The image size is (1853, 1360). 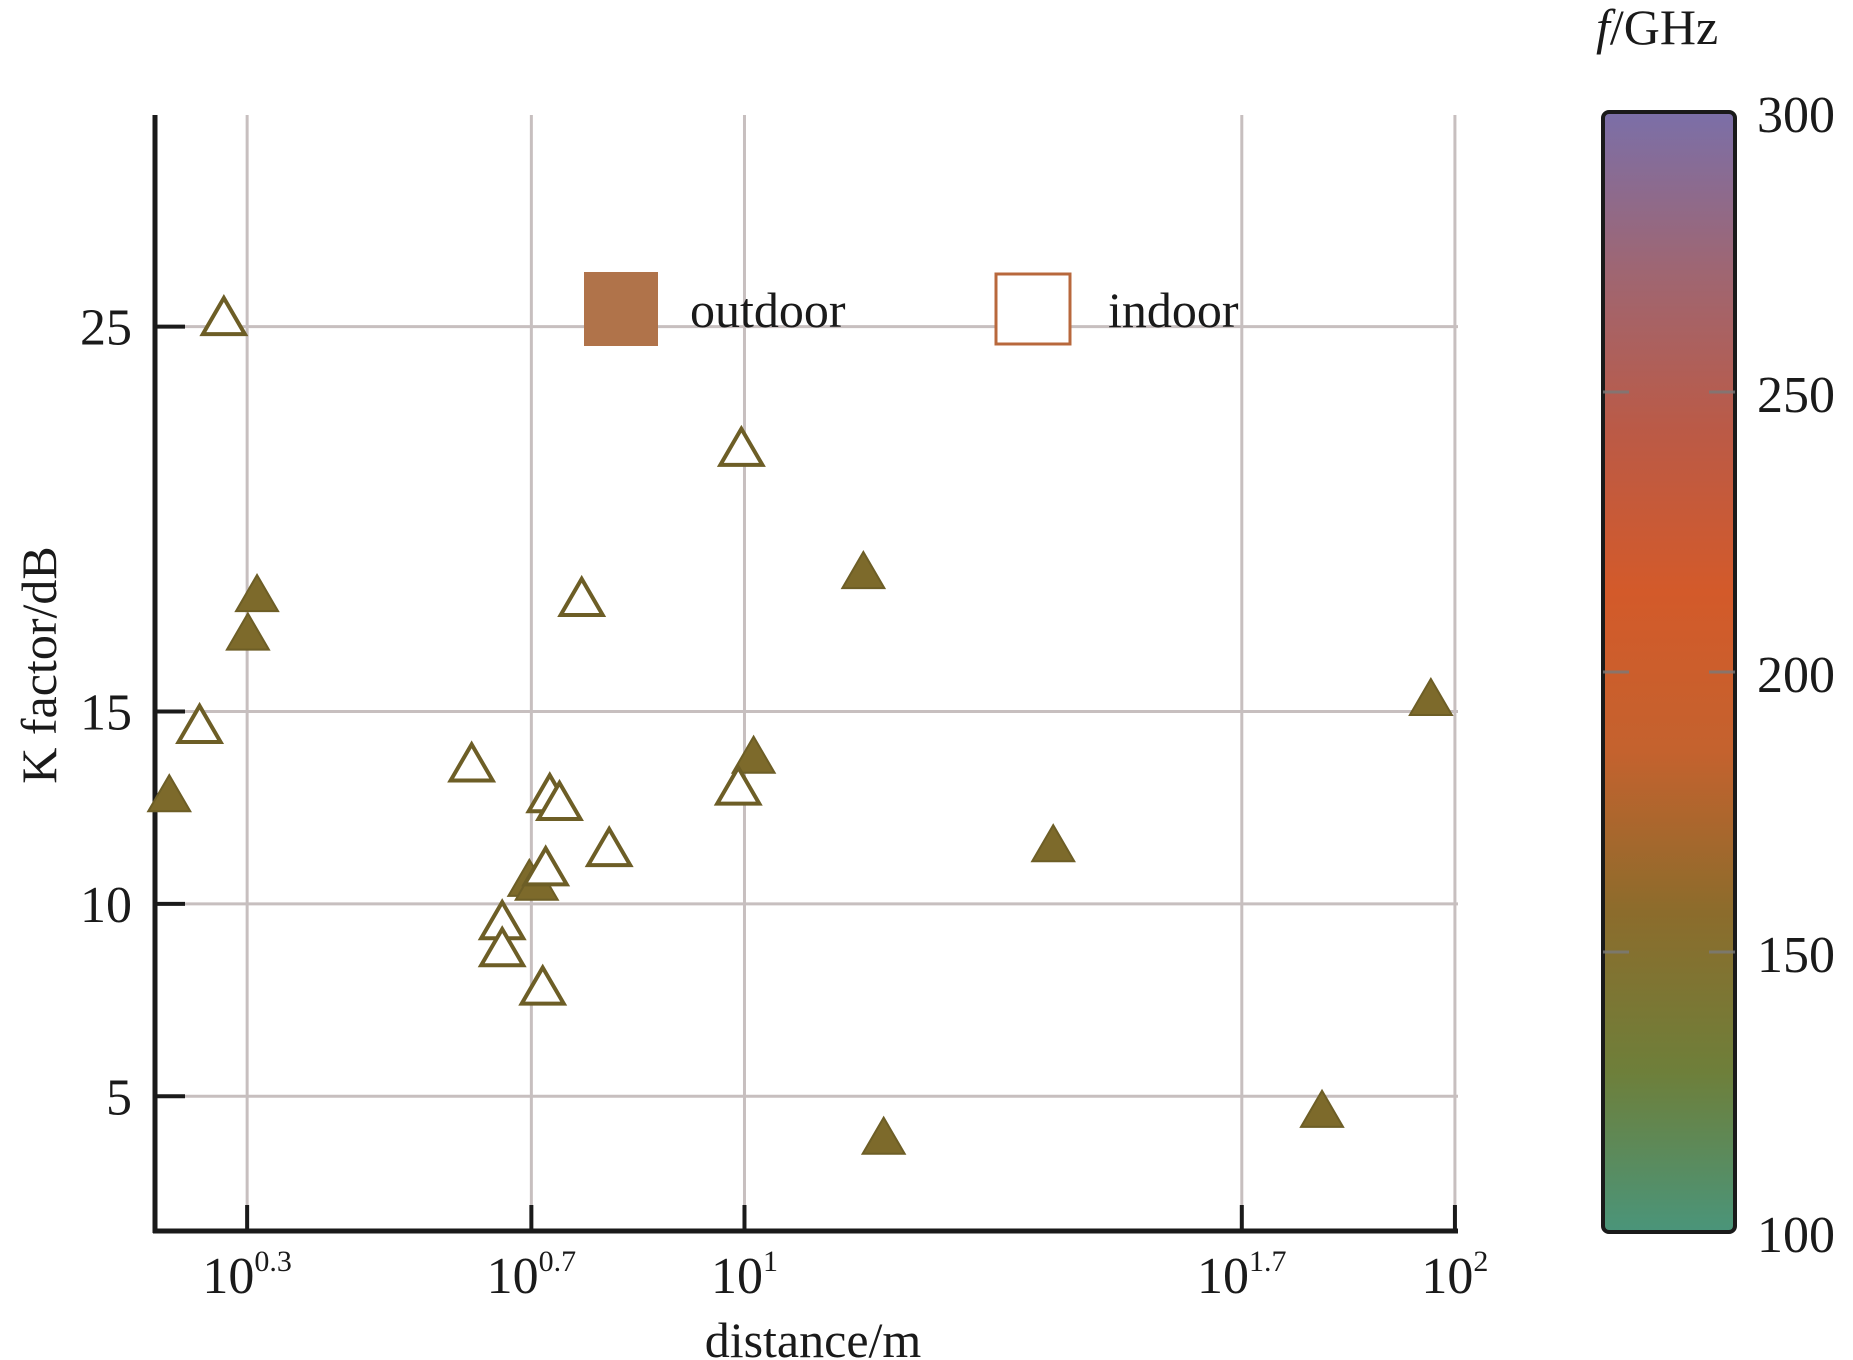 I want to click on x-tick-label: 10², so click(x=1454, y=1275).